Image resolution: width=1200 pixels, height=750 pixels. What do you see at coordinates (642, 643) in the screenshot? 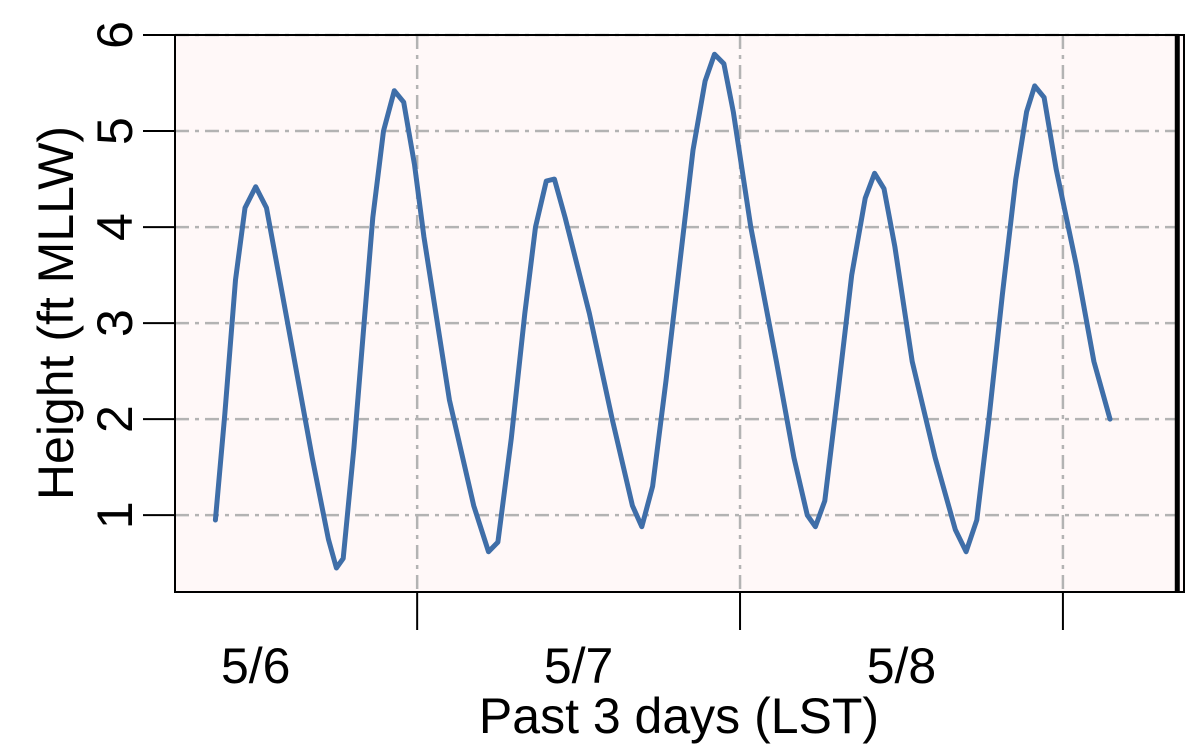
I see `x-axis: 5/6 5/7 5/8` at bounding box center [642, 643].